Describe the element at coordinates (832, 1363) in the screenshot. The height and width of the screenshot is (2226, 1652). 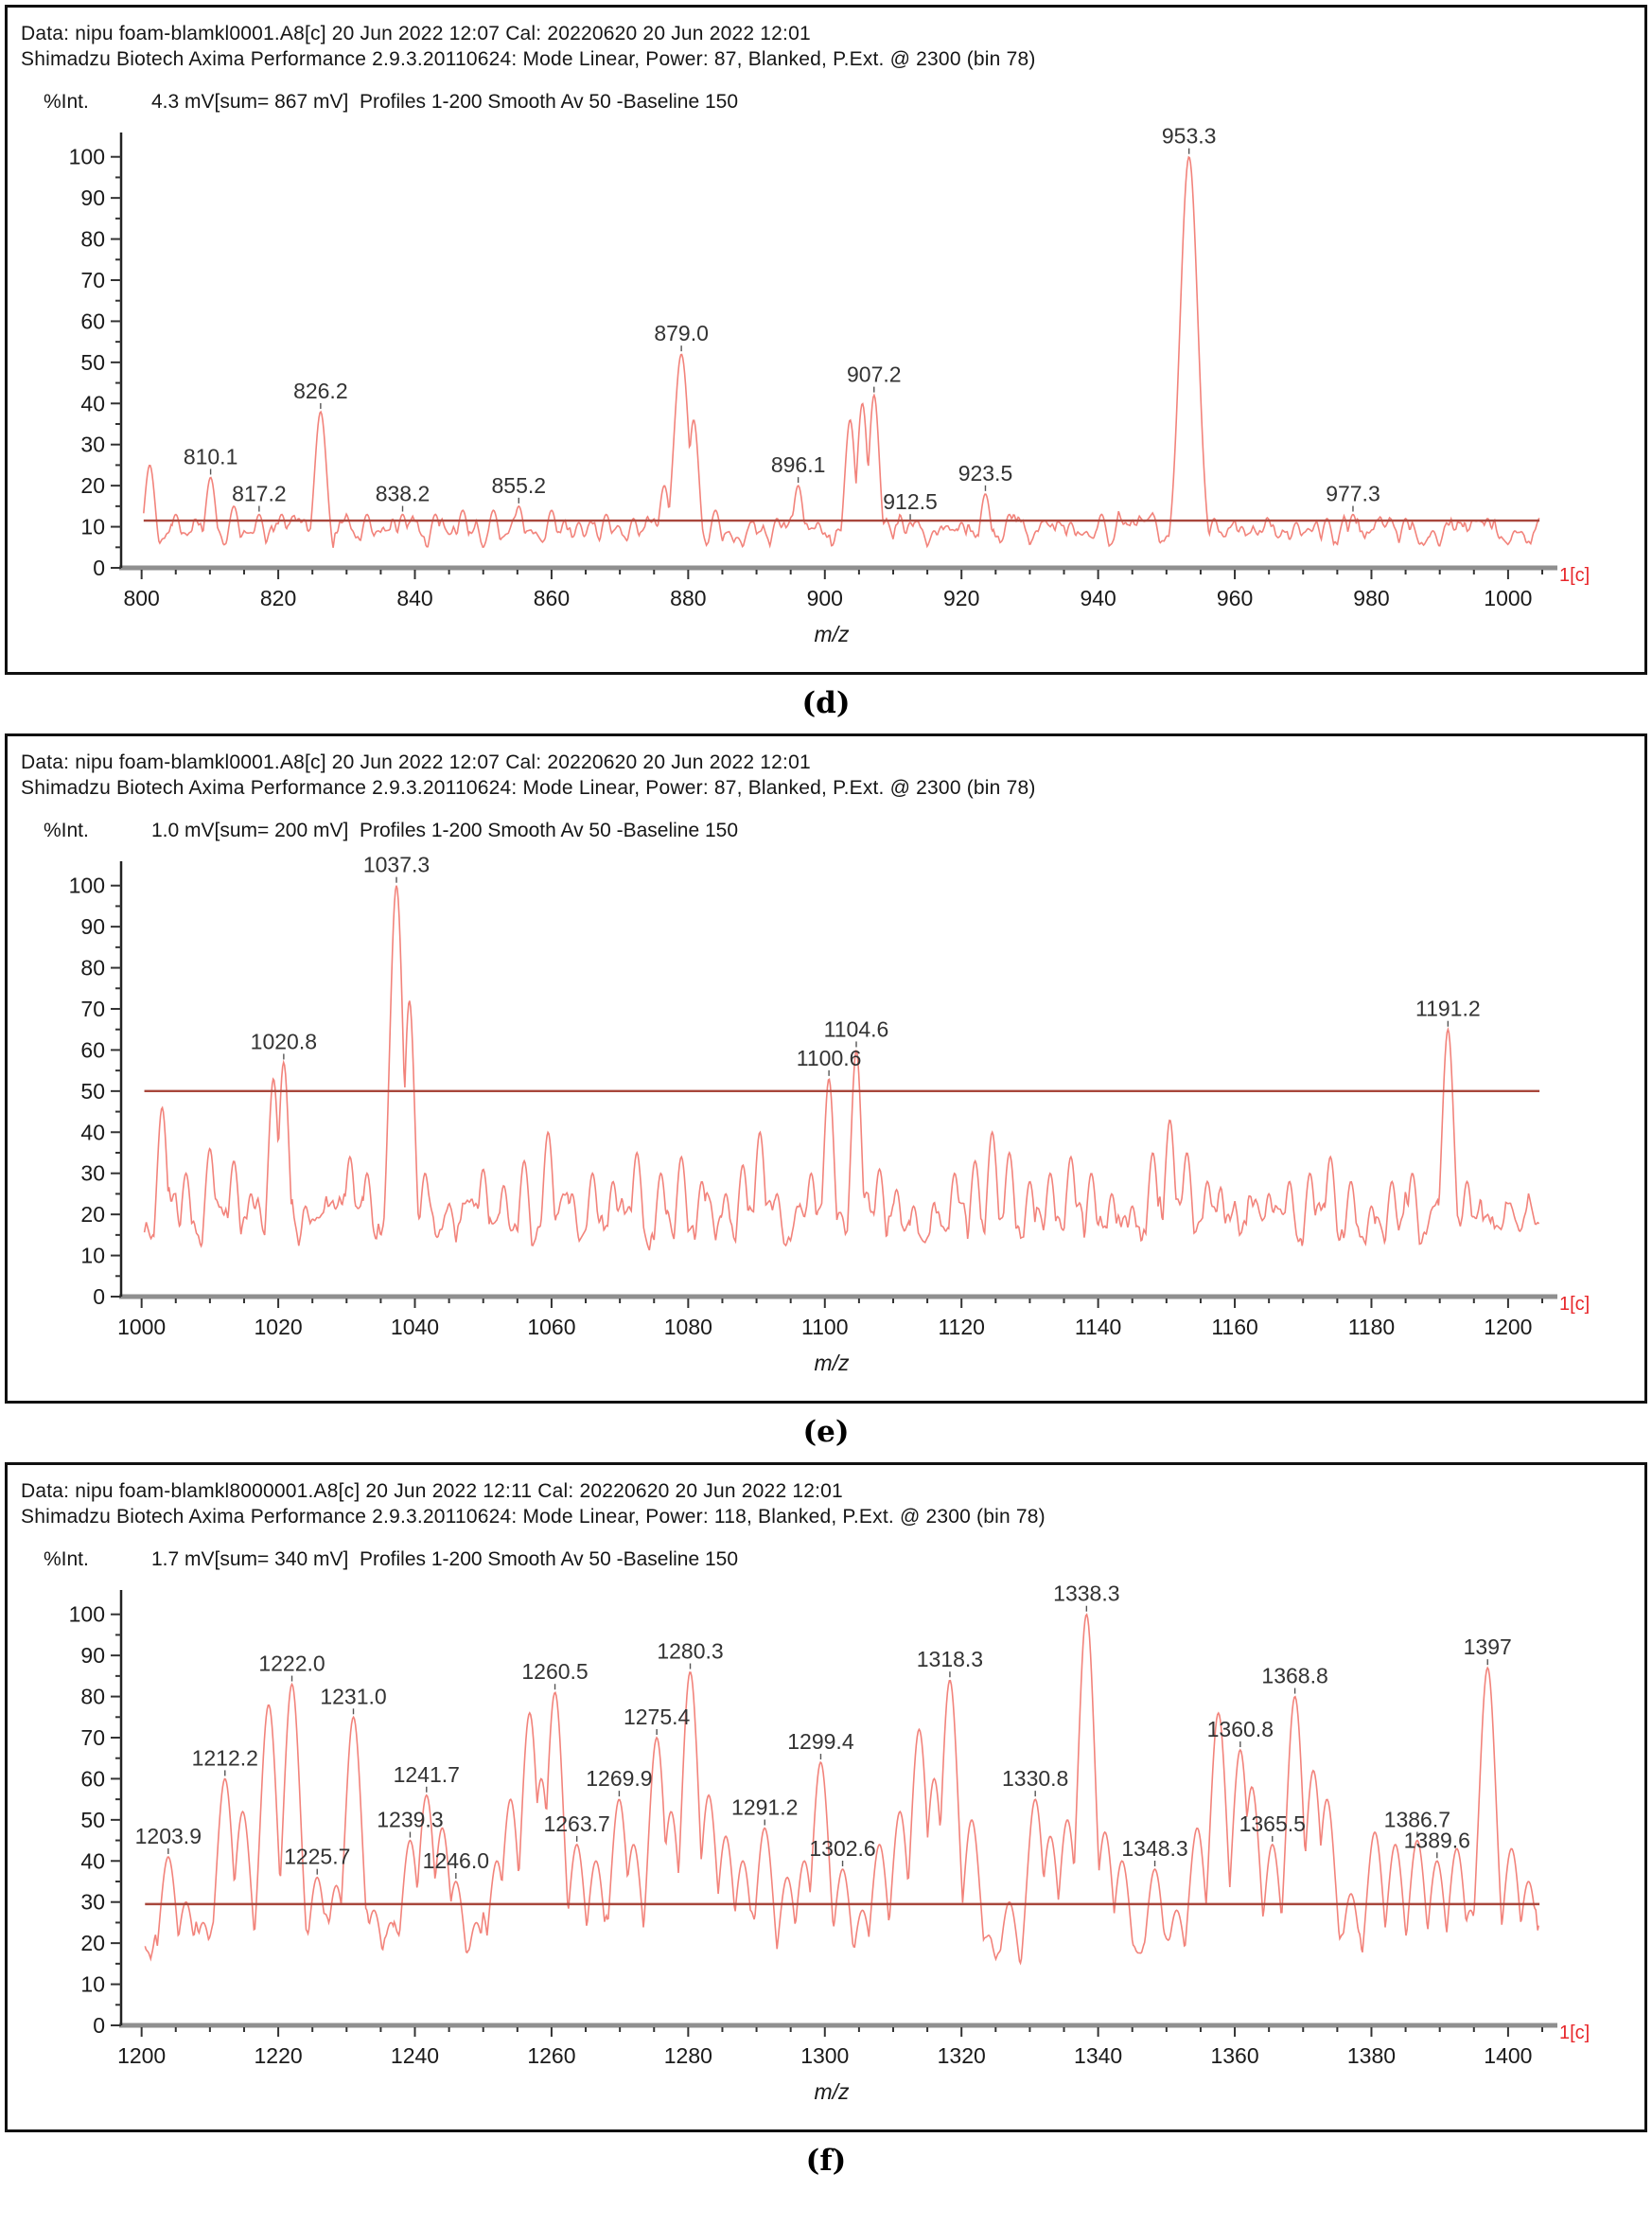
I see `svg-text: m/z` at that location.